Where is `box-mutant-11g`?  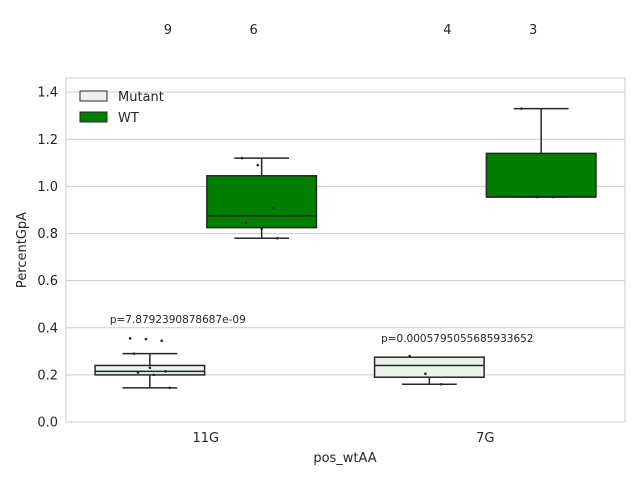
box-mutant-11g is located at coordinates (150, 370).